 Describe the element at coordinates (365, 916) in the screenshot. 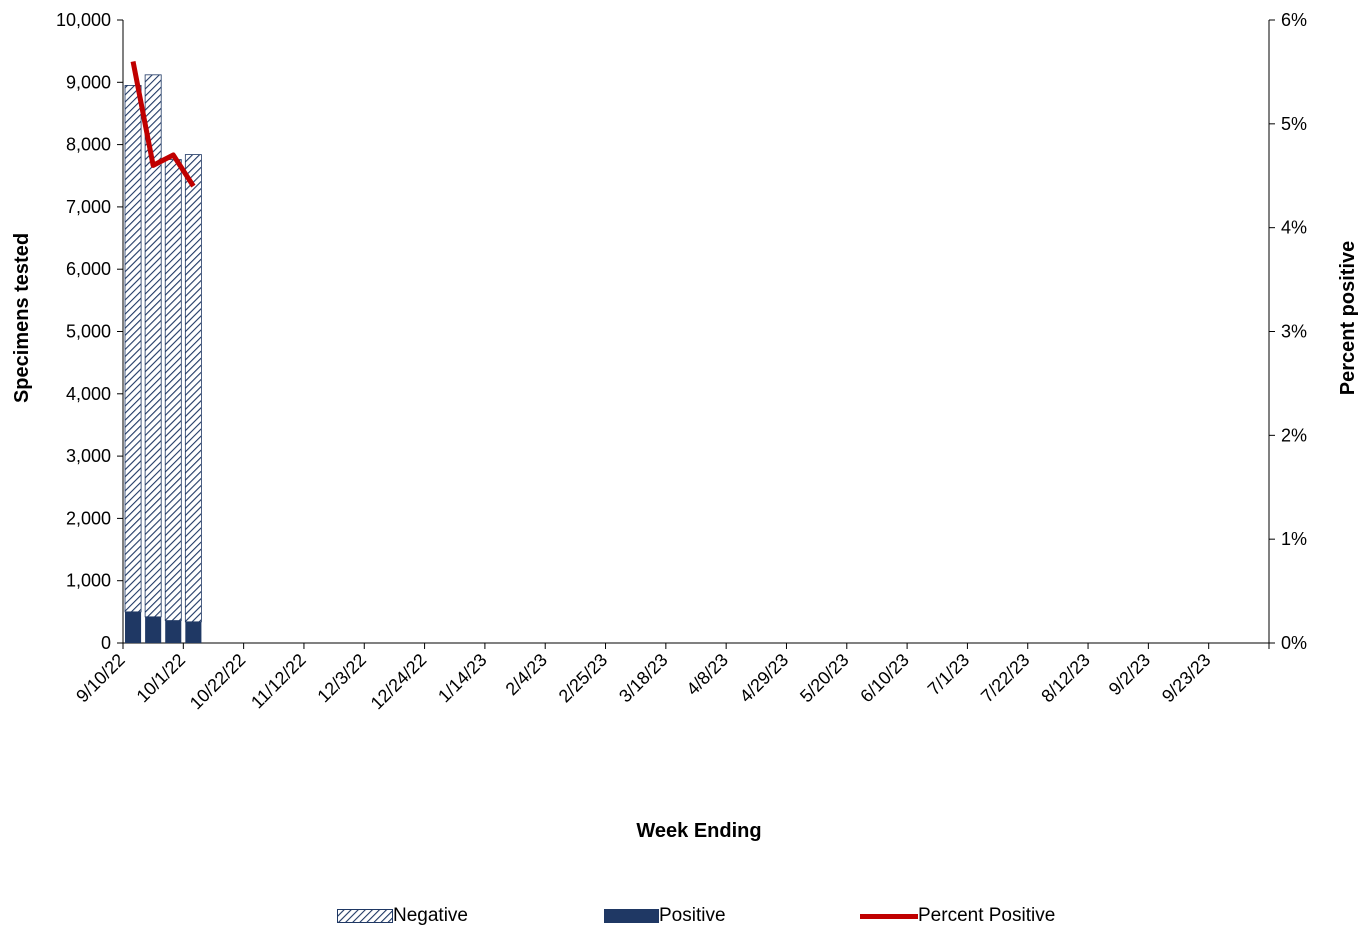

I see `legend-swatch-negative` at that location.